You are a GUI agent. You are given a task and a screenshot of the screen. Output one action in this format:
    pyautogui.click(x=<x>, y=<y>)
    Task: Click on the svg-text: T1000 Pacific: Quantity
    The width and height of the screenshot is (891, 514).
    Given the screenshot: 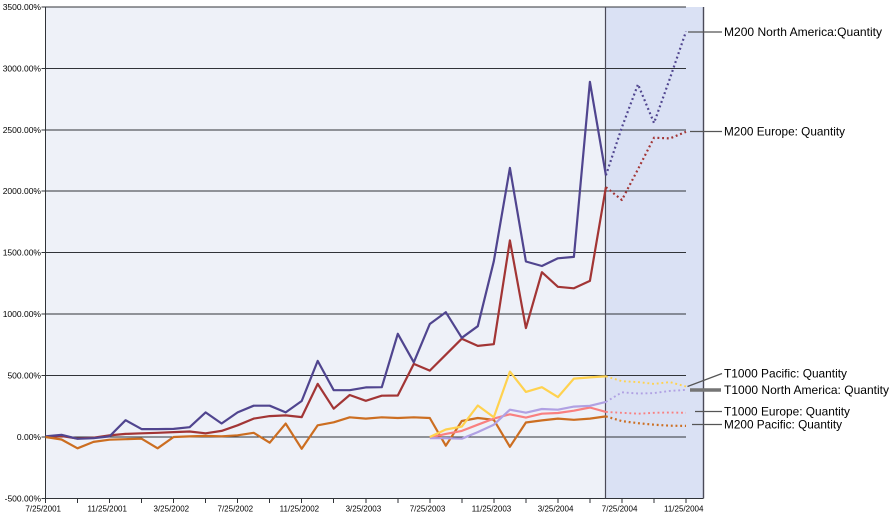 What is the action you would take?
    pyautogui.click(x=785, y=374)
    